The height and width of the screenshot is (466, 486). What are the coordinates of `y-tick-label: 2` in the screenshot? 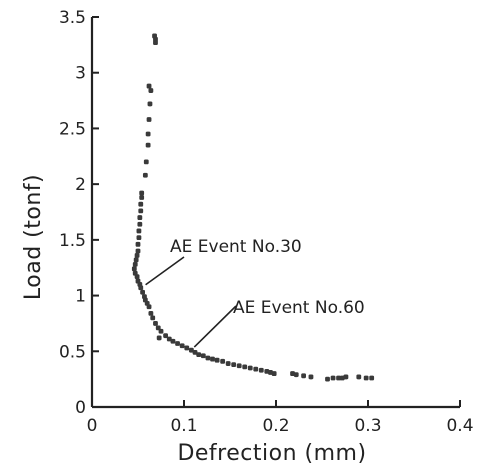 It's located at (80, 185).